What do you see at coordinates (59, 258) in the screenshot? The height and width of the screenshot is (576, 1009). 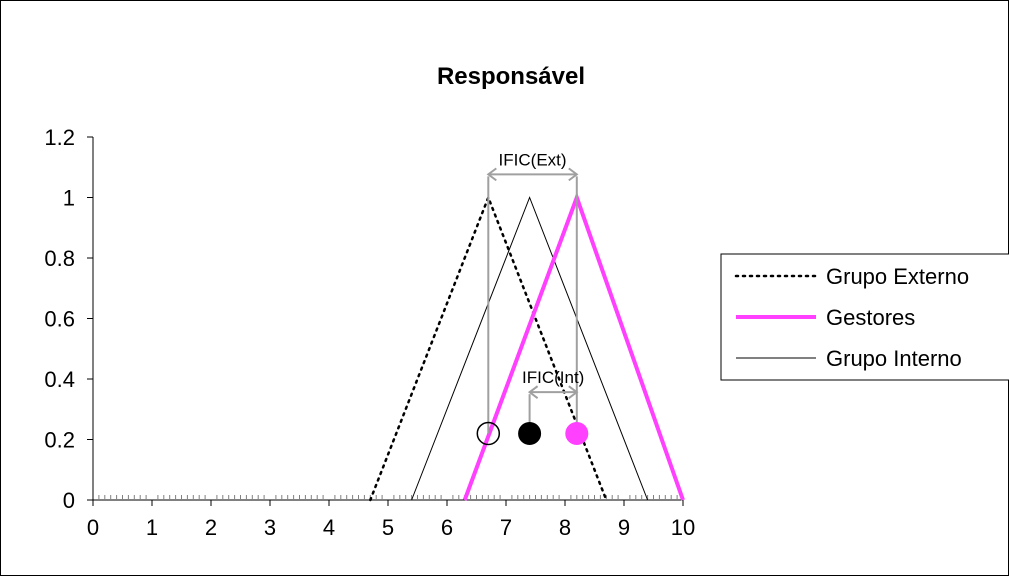 I see `y-tick-label: 0.8` at bounding box center [59, 258].